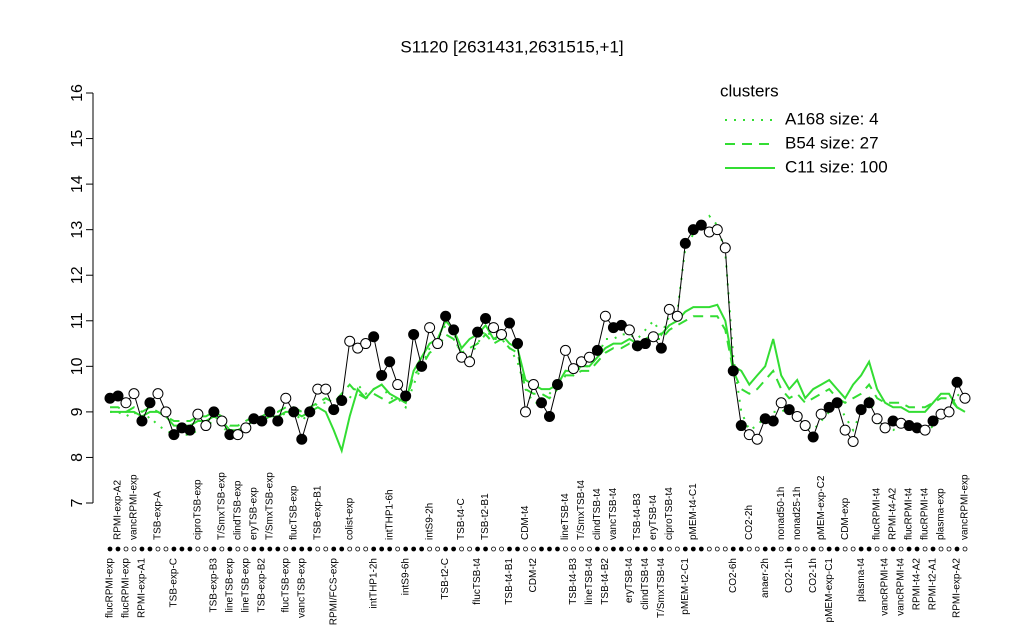 This screenshot has height=640, width=1024. I want to click on x-tick-label: TSB-exp-B3, so click(214, 585).